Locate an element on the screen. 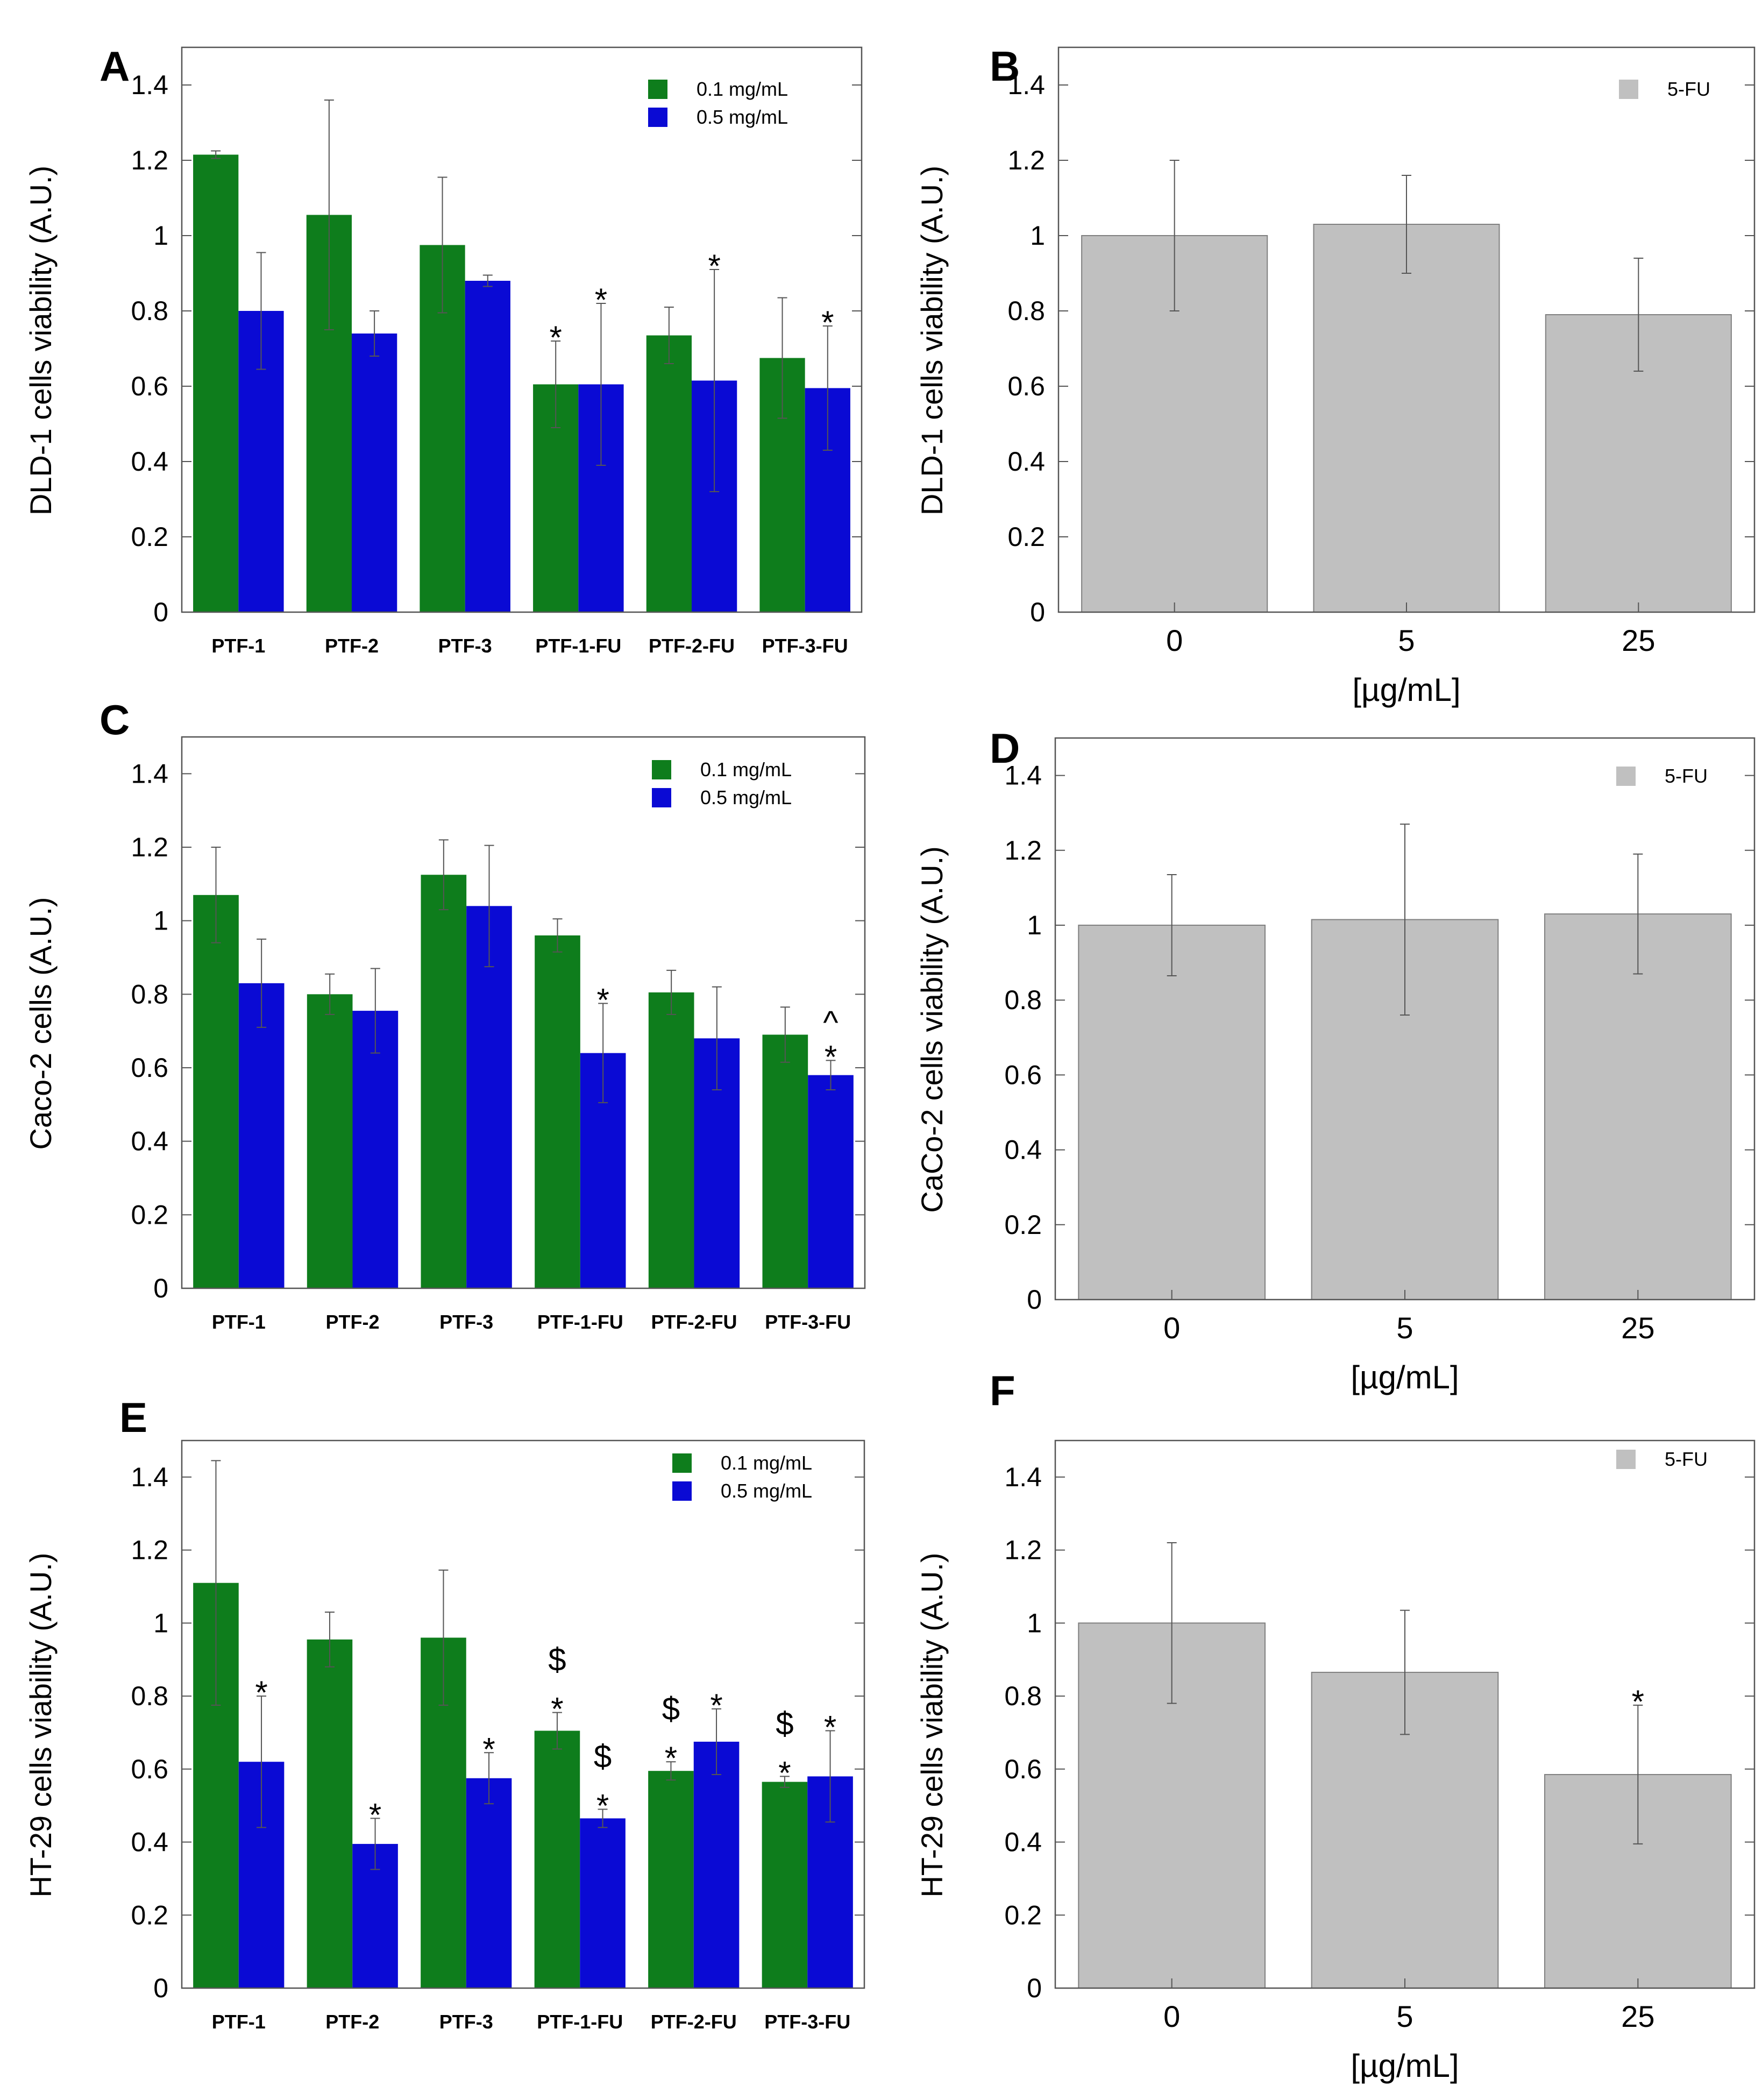 The height and width of the screenshot is (2100, 1762). significance-mark: ^ is located at coordinates (830, 1022).